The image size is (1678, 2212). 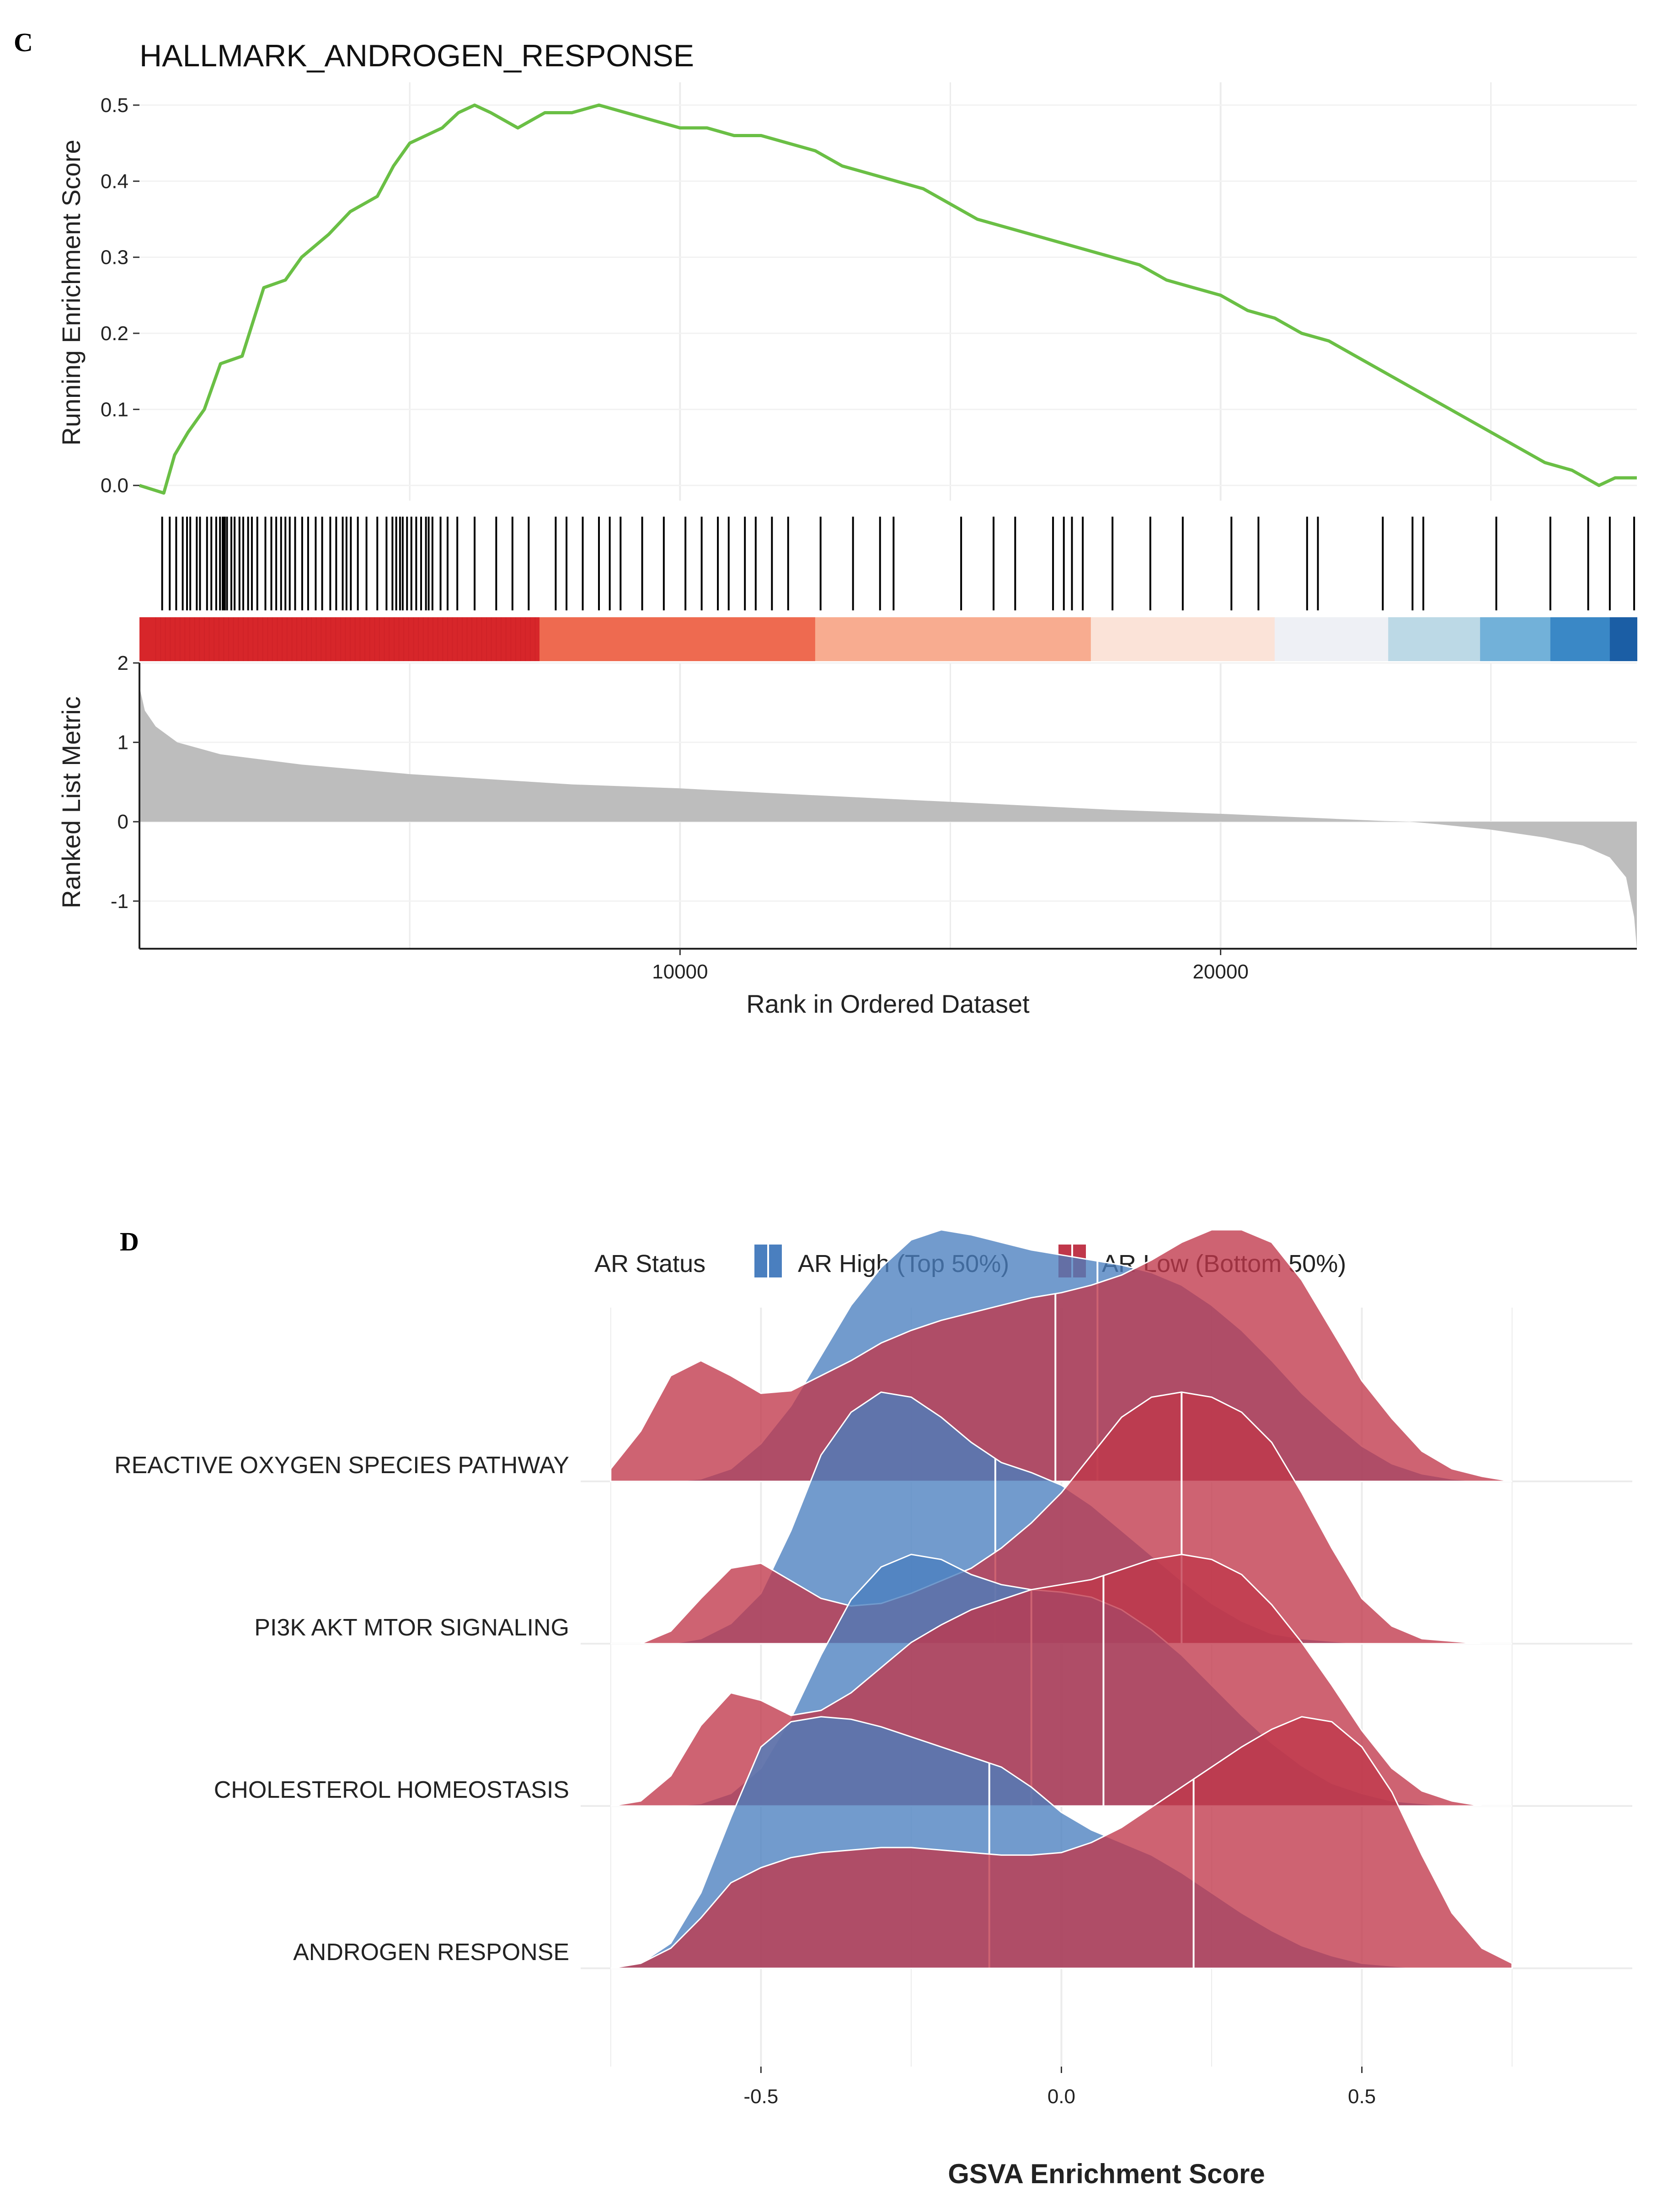 I want to click on running-score-y-axis-title: Running Enrichment Score, so click(x=71, y=292).